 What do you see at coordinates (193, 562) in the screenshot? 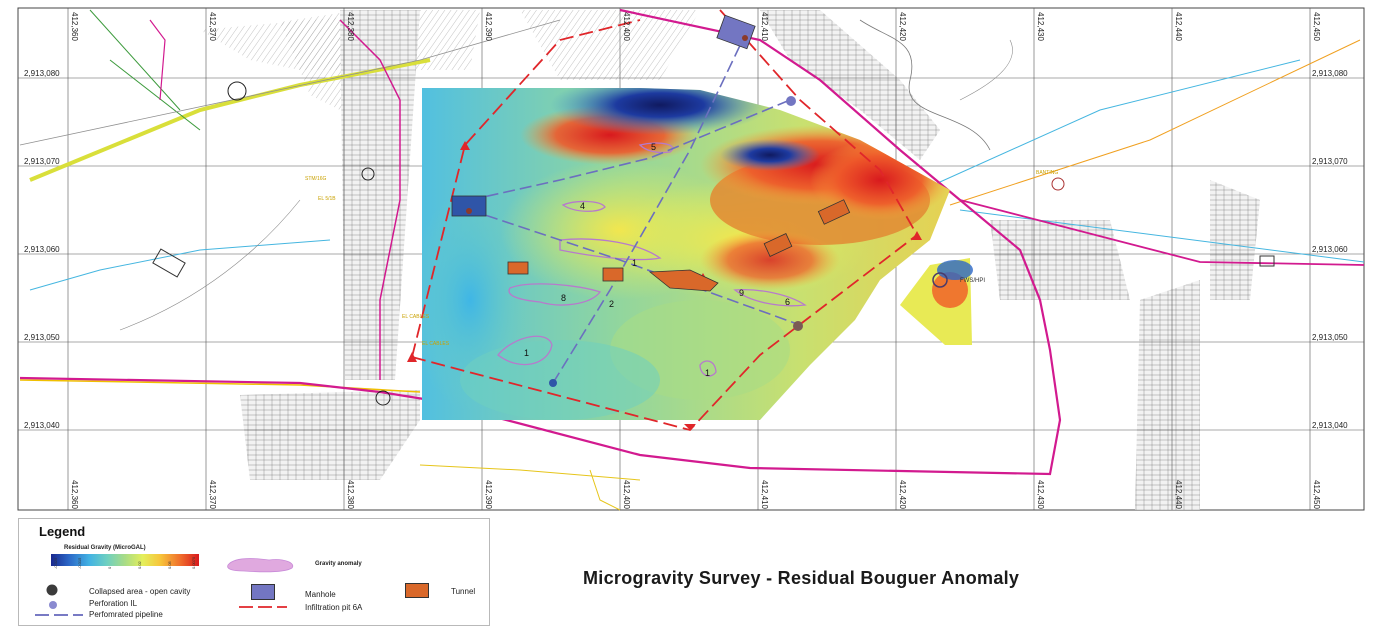
I see `gradient-tick: 0.0075` at bounding box center [193, 562].